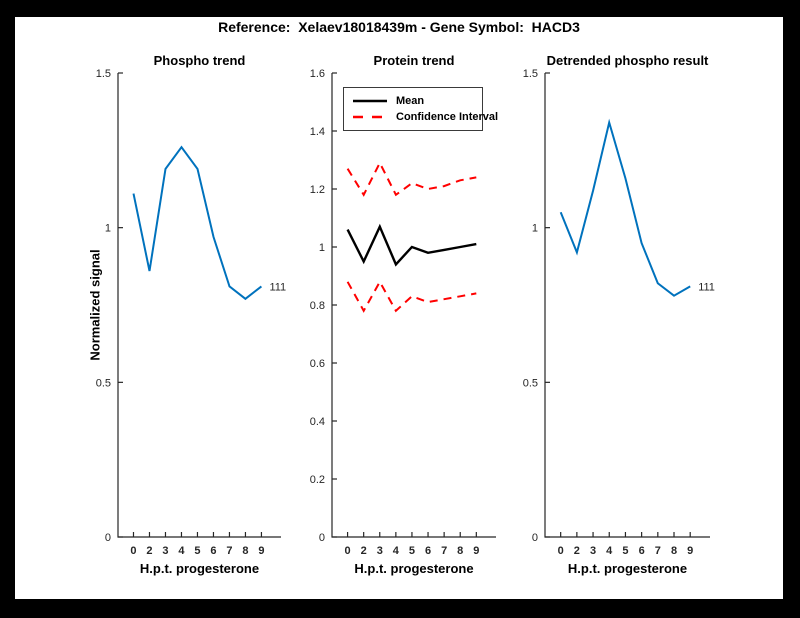  What do you see at coordinates (414, 568) in the screenshot?
I see `plot2-xlabel: H.p.t. progesterone` at bounding box center [414, 568].